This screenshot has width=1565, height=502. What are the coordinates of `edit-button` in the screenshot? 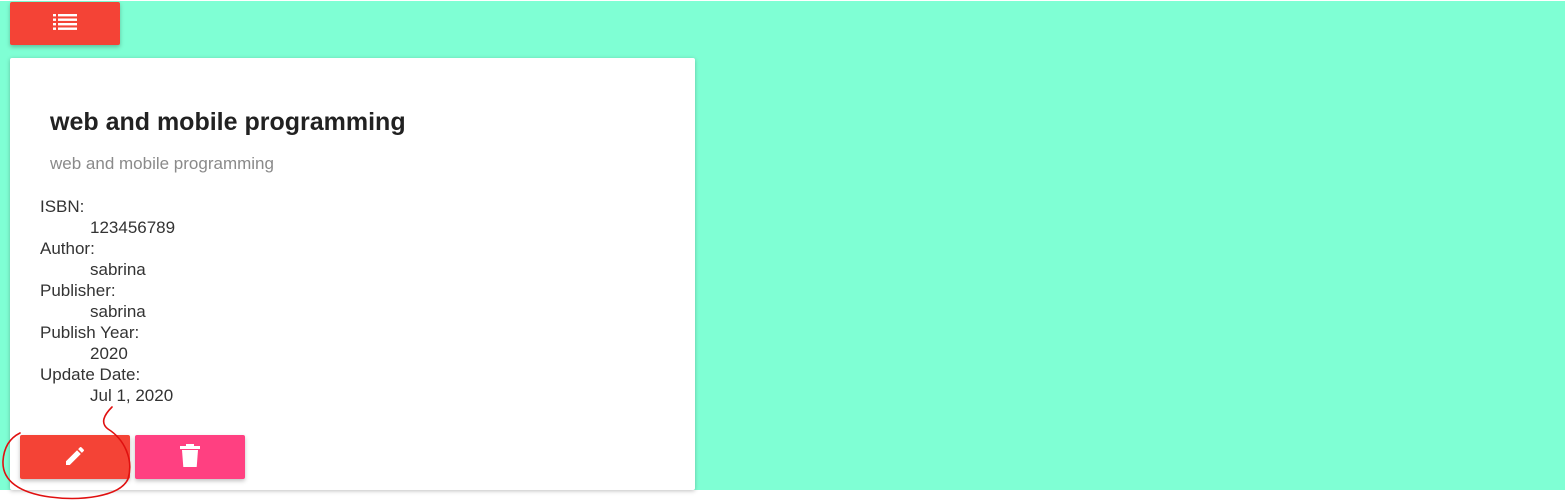 It's located at (75, 457).